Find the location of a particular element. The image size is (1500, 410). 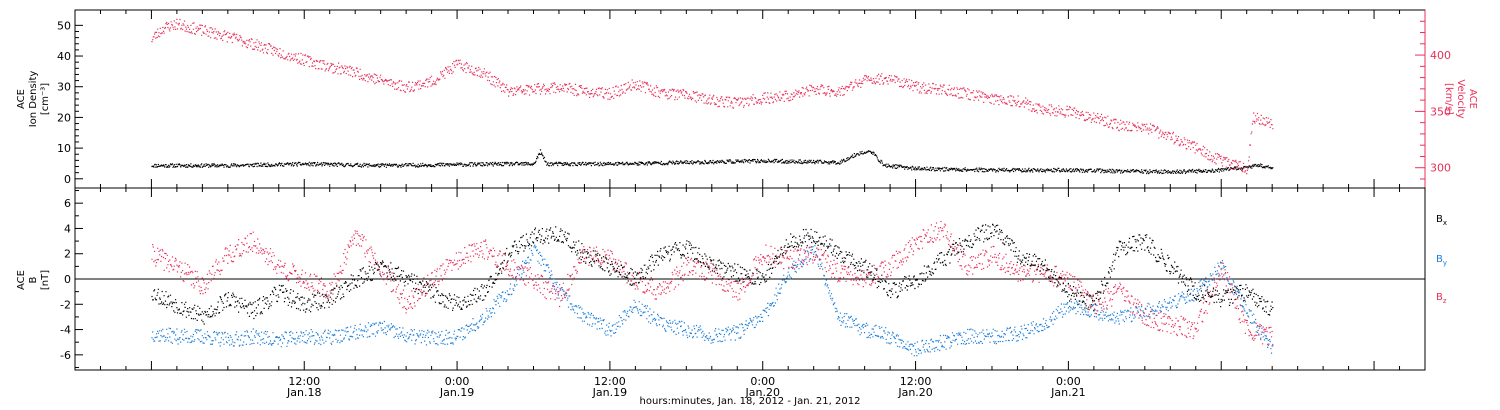

top-right-ytick-label-0: 300 is located at coordinates (1440, 168).